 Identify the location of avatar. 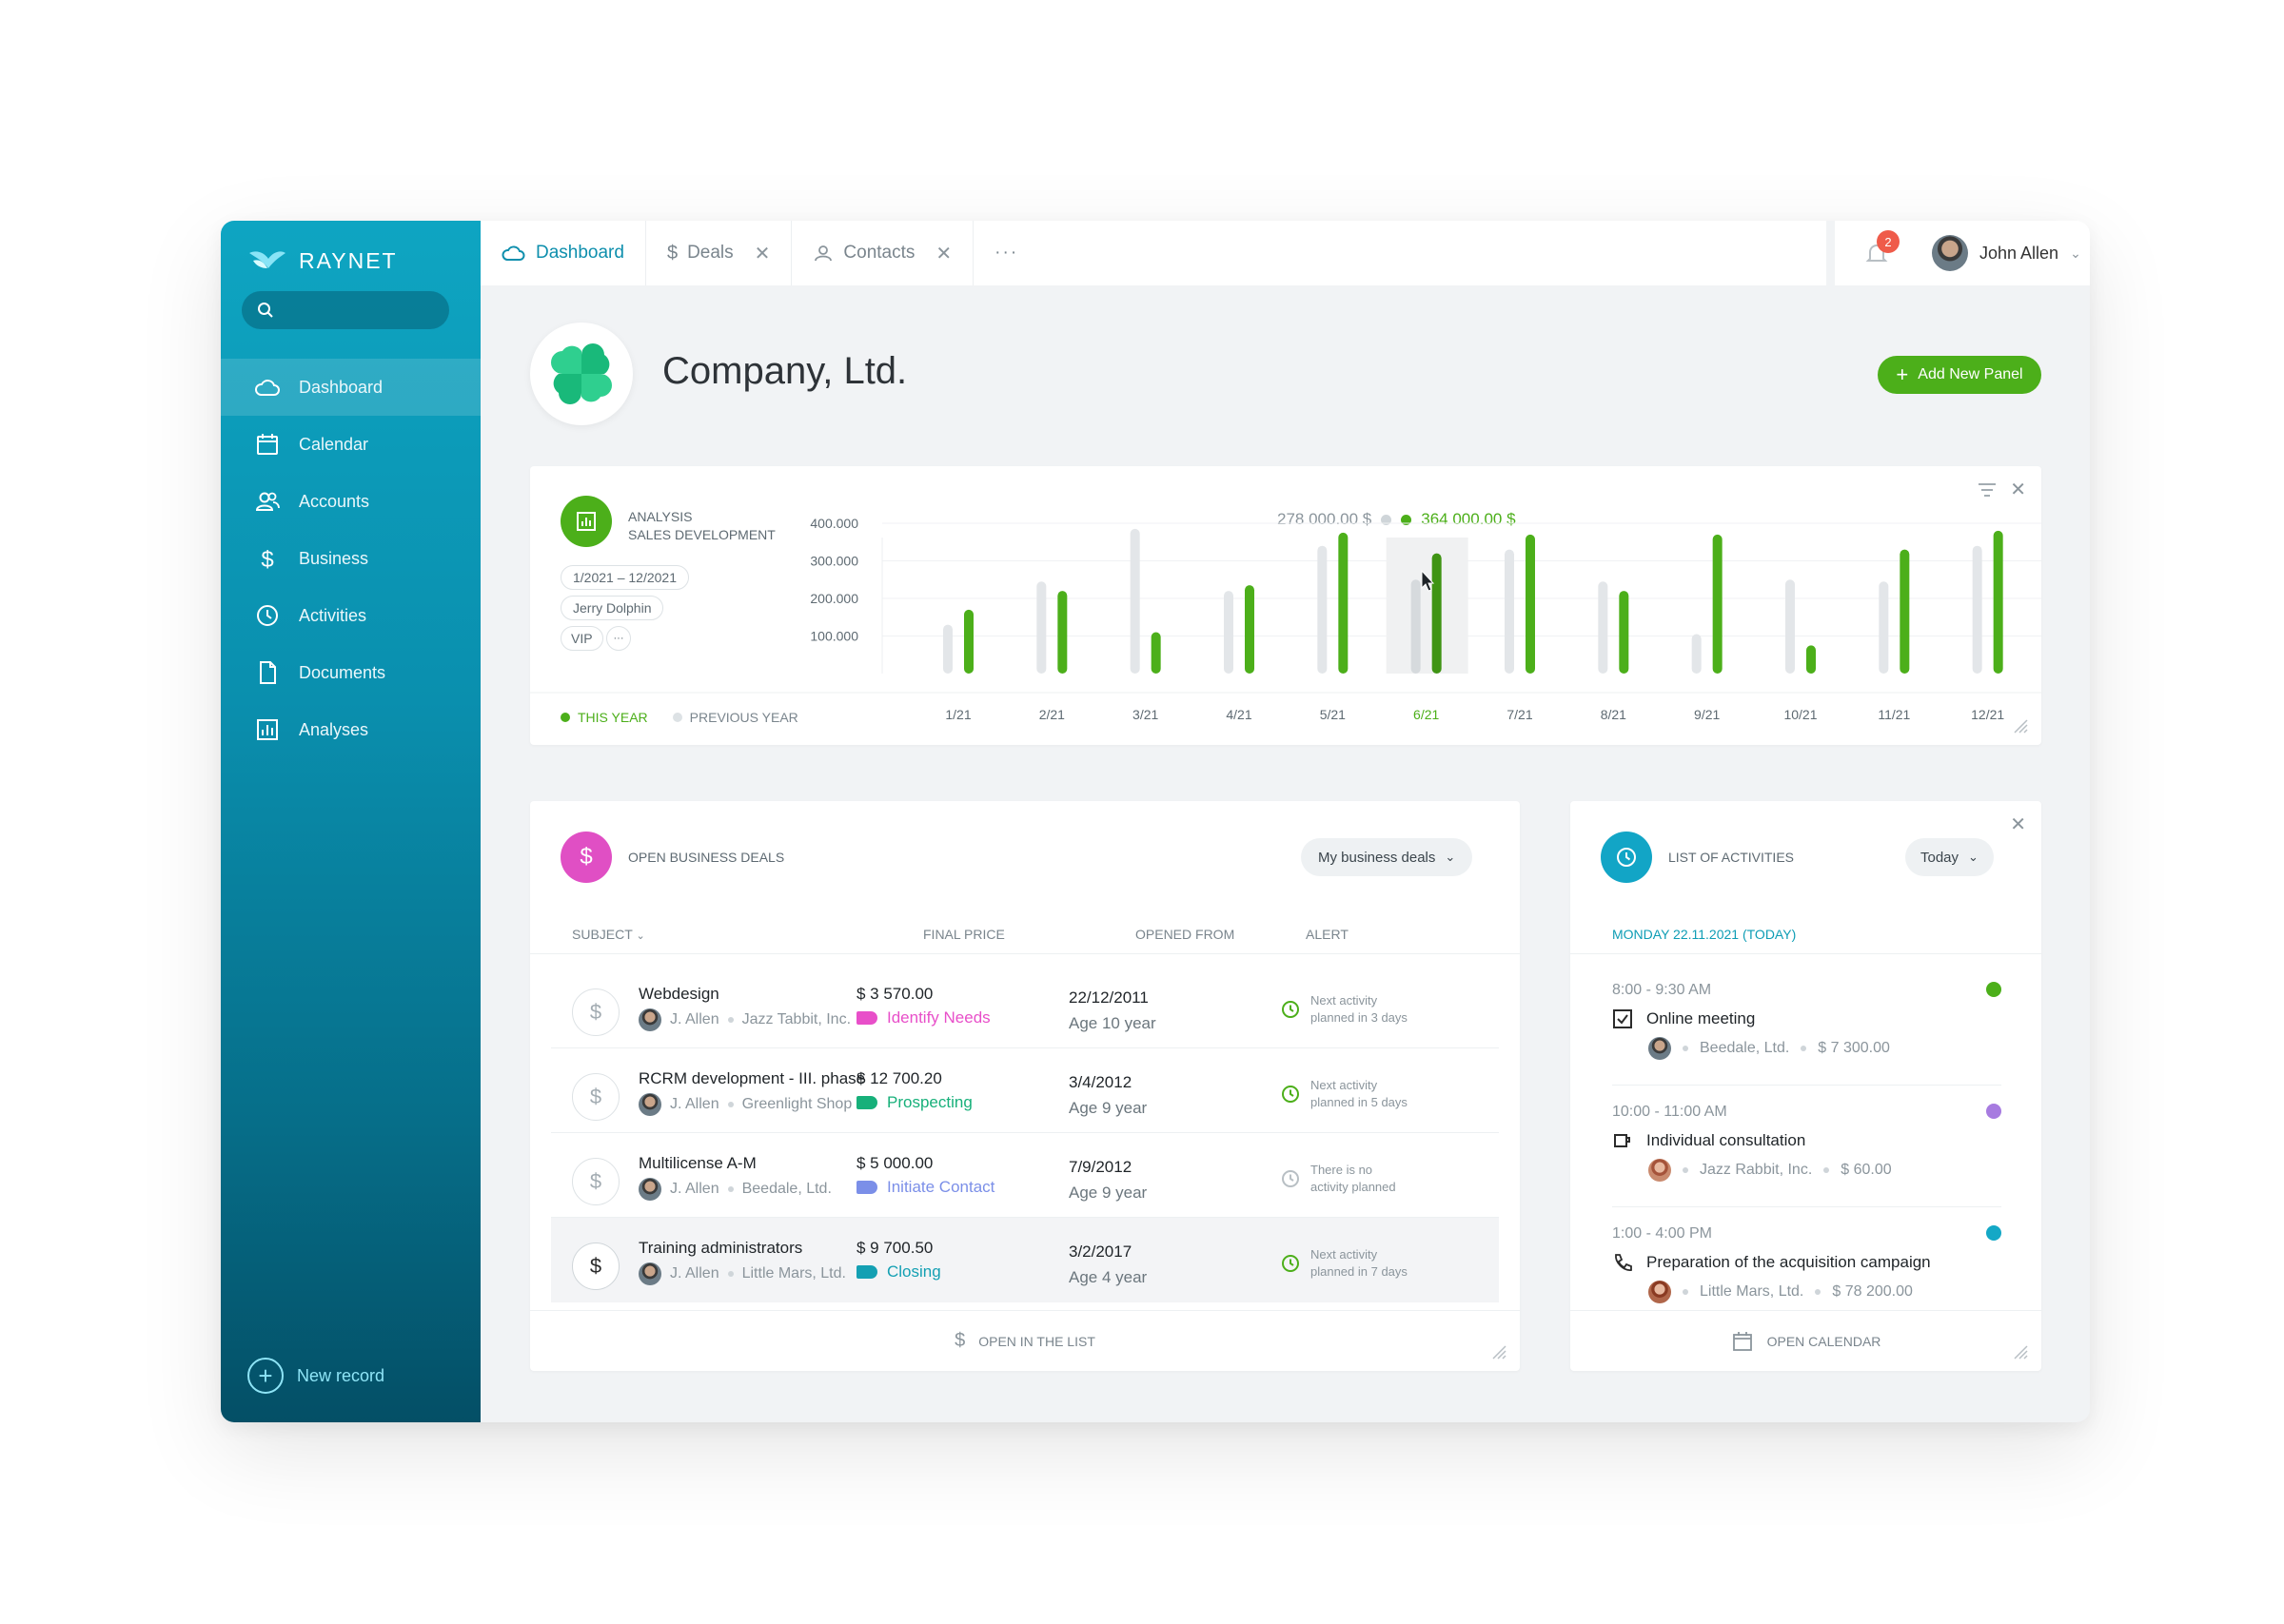
(1950, 253).